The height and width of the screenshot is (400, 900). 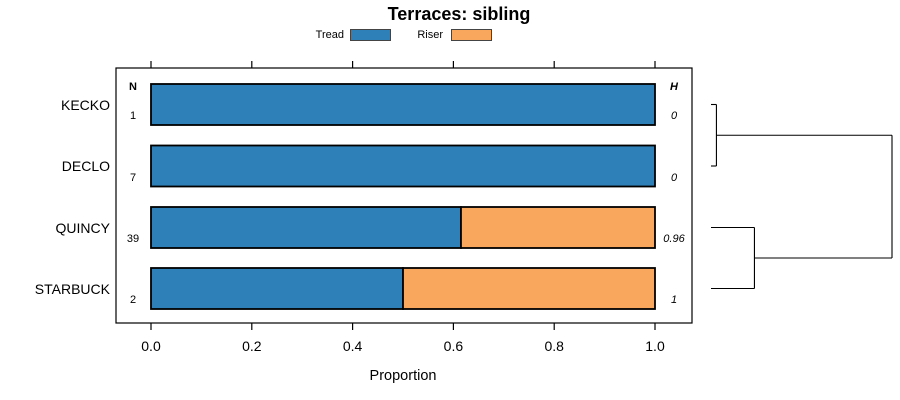 What do you see at coordinates (85, 166) in the screenshot?
I see `category-label-declo: DECLO` at bounding box center [85, 166].